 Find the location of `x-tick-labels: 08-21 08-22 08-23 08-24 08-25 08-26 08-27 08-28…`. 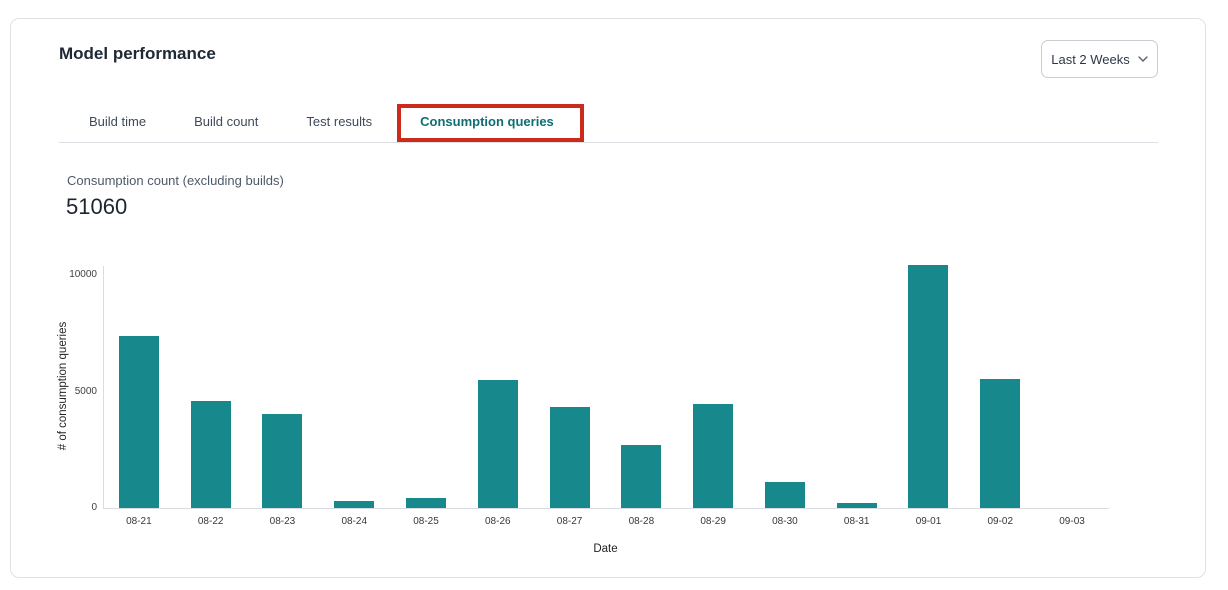

x-tick-labels: 08-21 08-22 08-23 08-24 08-25 08-26 08-27 08-28… is located at coordinates (605, 521).